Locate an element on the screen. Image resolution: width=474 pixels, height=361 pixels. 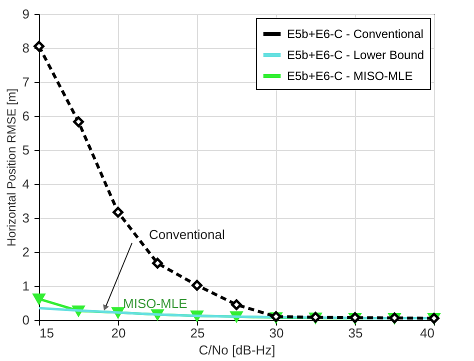
y-tick-label: 8 is located at coordinates (26, 48).